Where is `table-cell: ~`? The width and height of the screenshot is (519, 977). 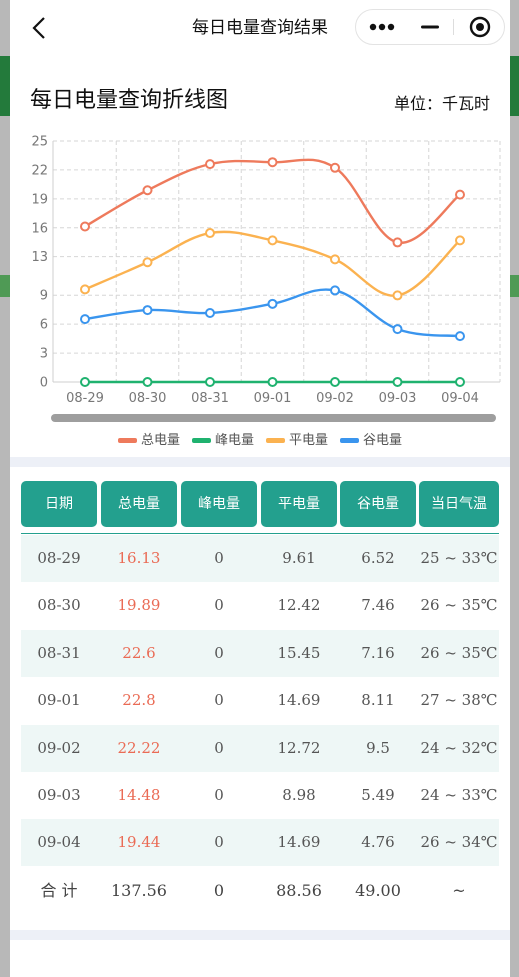
table-cell: ~ is located at coordinates (459, 890).